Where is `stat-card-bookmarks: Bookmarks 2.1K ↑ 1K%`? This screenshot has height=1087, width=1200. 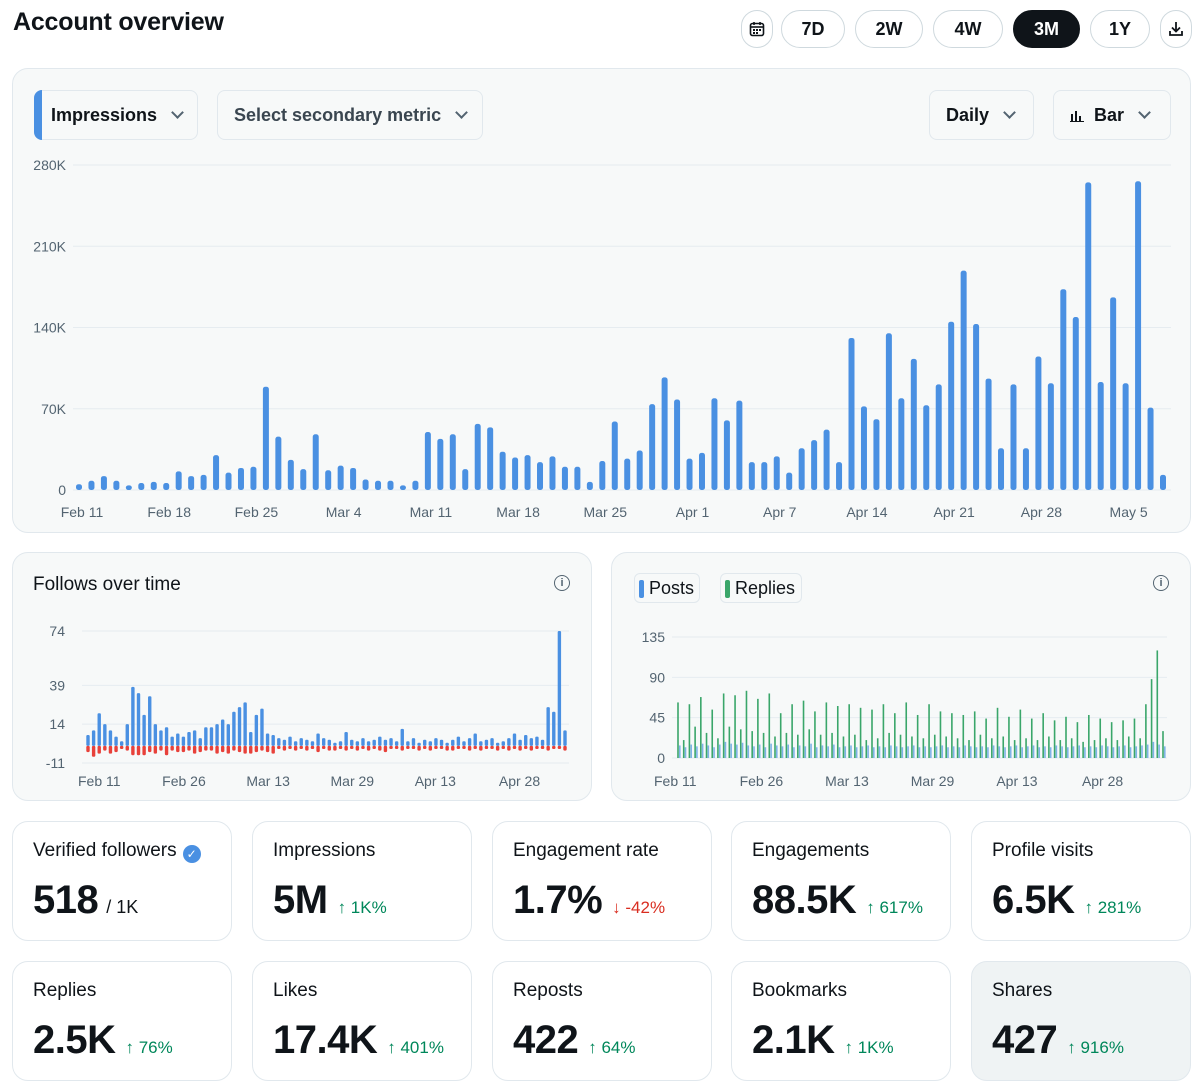
stat-card-bookmarks: Bookmarks 2.1K ↑ 1K% is located at coordinates (841, 1021).